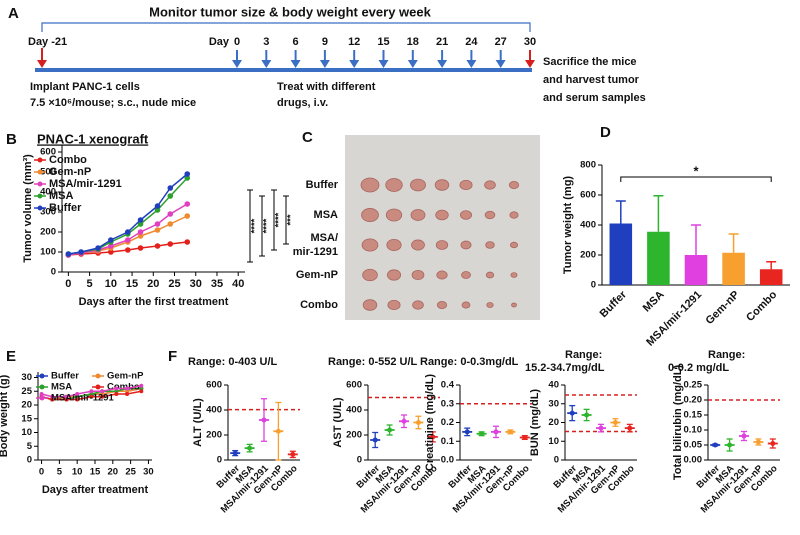 The height and width of the screenshot is (535, 800). I want to click on y-tick-label: 20, so click(26, 405).